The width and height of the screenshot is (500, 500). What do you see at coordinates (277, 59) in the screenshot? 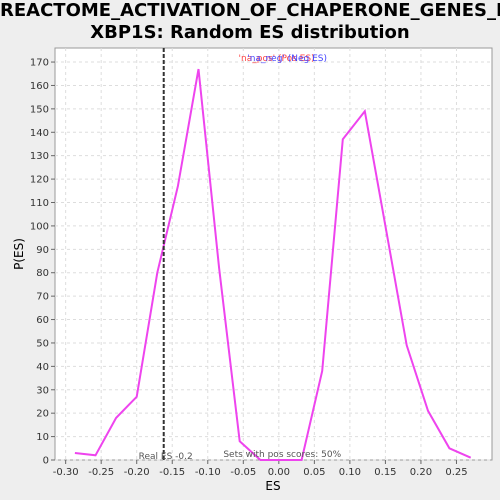
I see `legend-pos-entry: 'na_pos' (Pos ES)` at bounding box center [277, 59].